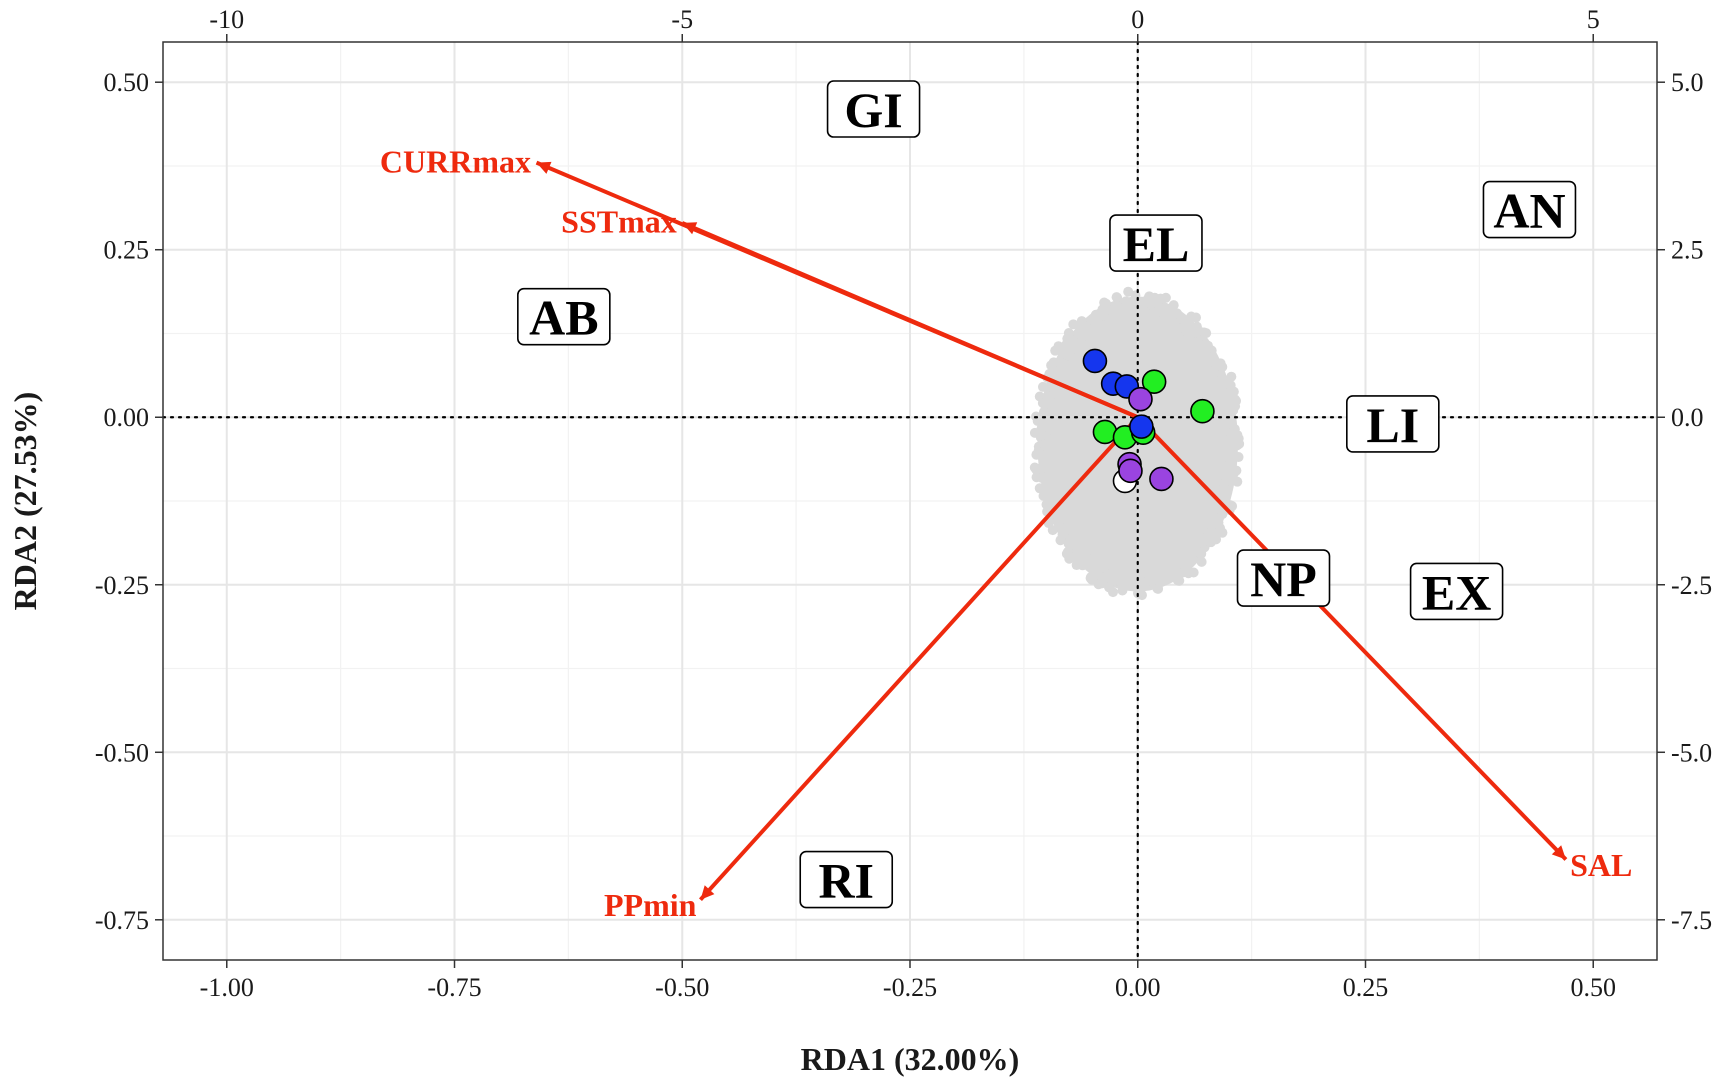 This screenshot has width=1725, height=1085. I want to click on y-tick-label: -0.75, so click(122, 920).